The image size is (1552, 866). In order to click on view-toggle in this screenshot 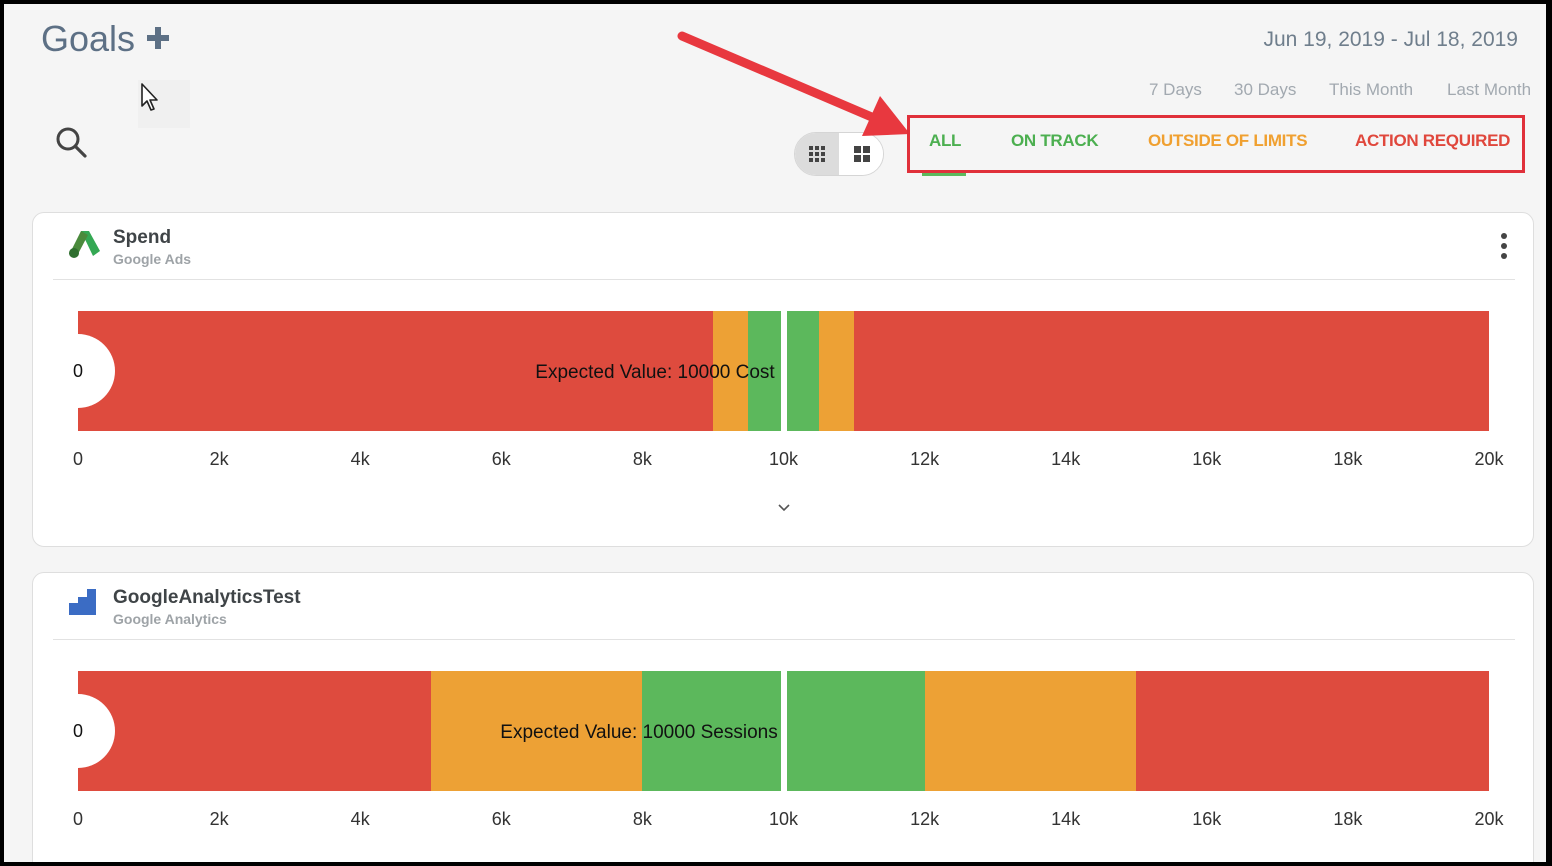, I will do `click(839, 154)`.